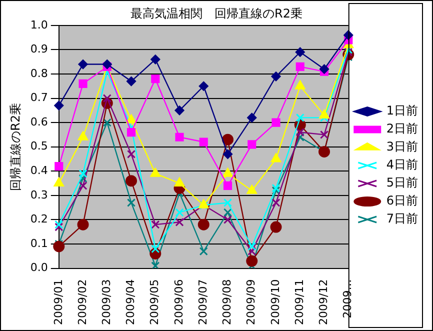  Describe the element at coordinates (39, 121) in the screenshot. I see `y-tick-label: 0.6` at that location.